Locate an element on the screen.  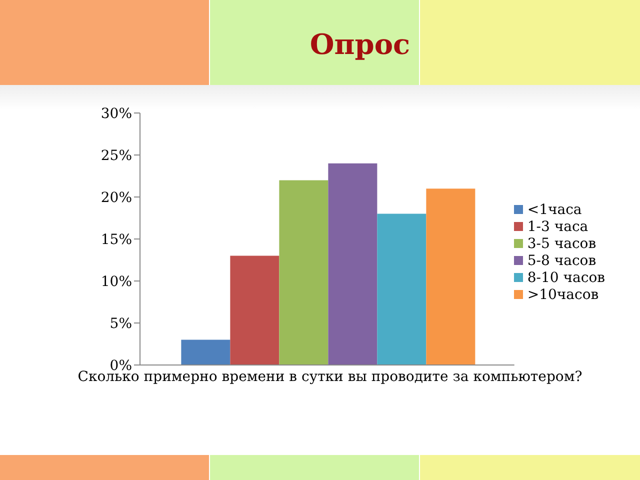
y-tick-label: 10% is located at coordinates (116, 282).